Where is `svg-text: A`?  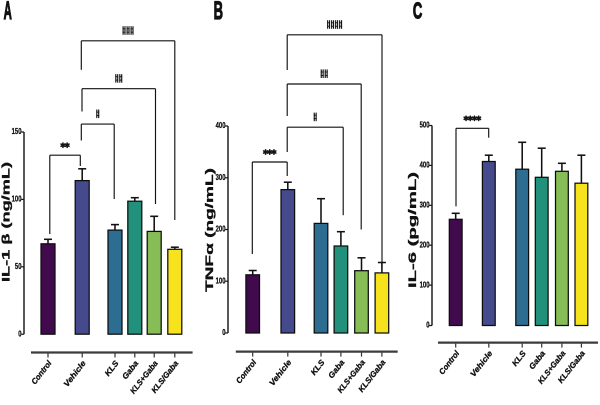
svg-text: A is located at coordinates (8, 12).